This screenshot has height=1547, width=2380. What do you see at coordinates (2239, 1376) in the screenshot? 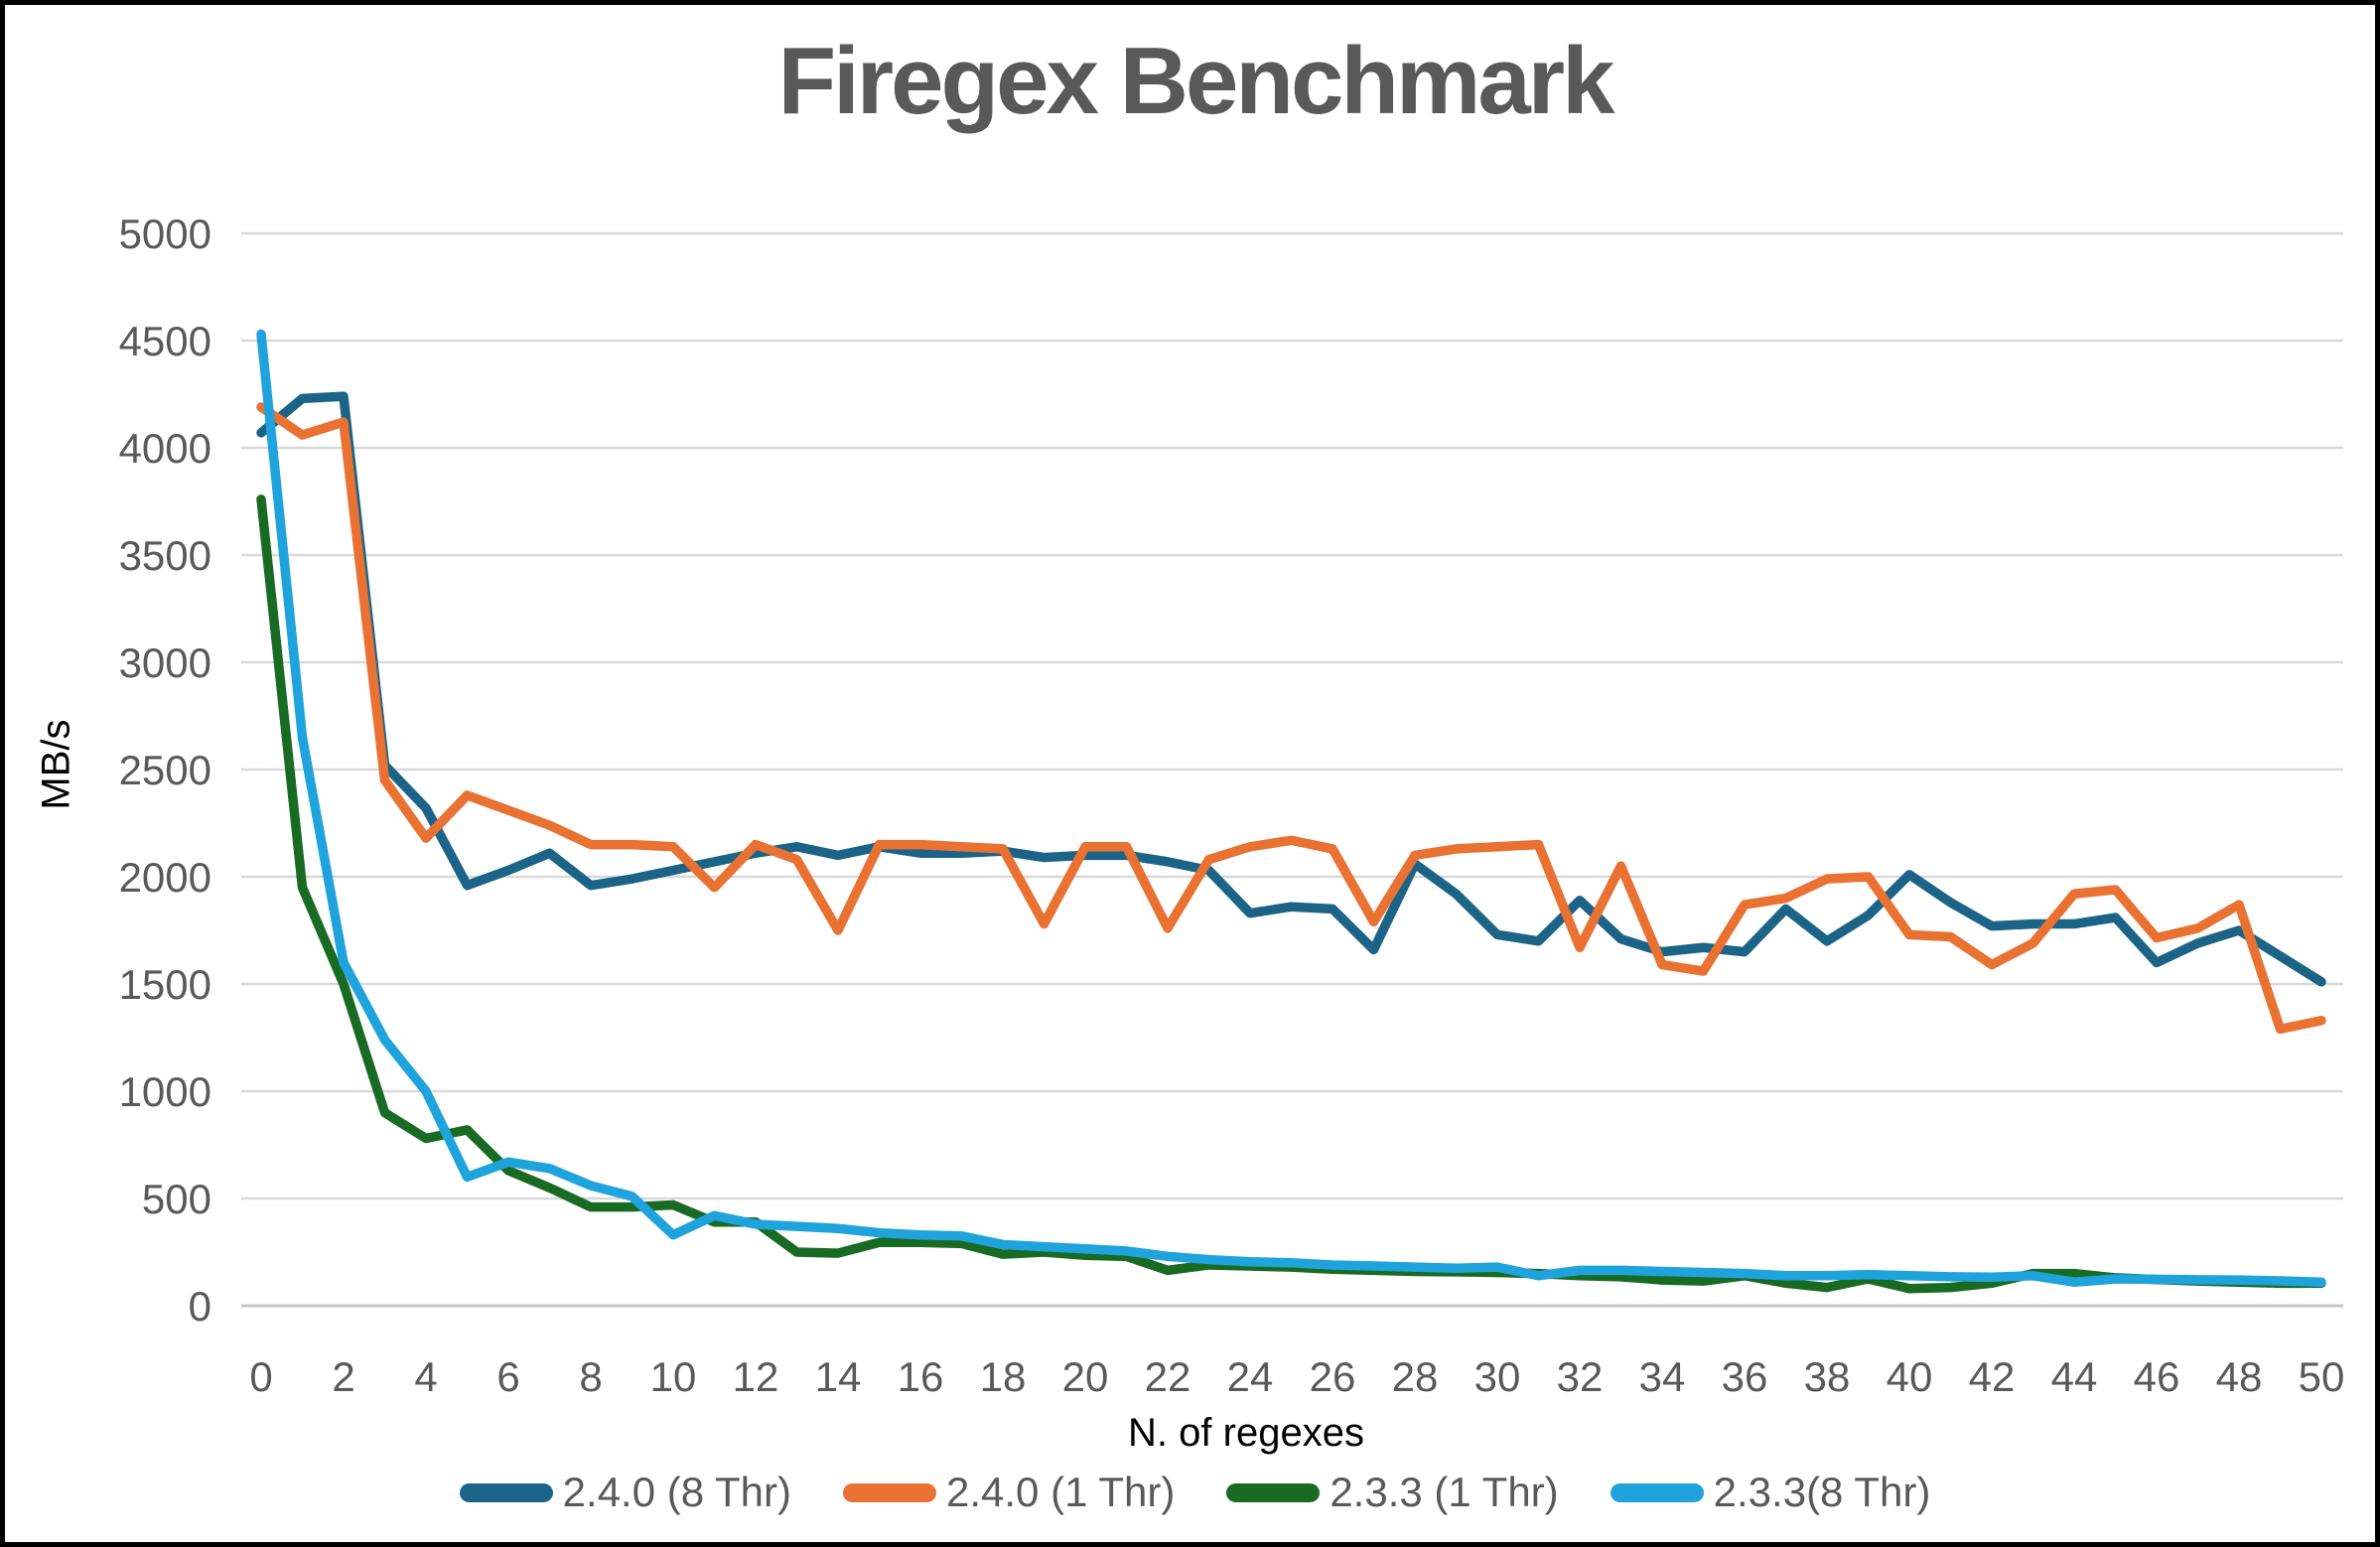
I see `x-tick-label: 48` at bounding box center [2239, 1376].